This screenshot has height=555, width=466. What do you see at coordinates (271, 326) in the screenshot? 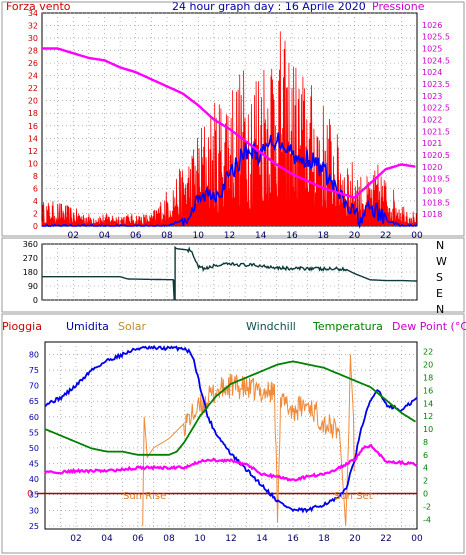
I see `legend-windchill: Windchill` at bounding box center [271, 326].